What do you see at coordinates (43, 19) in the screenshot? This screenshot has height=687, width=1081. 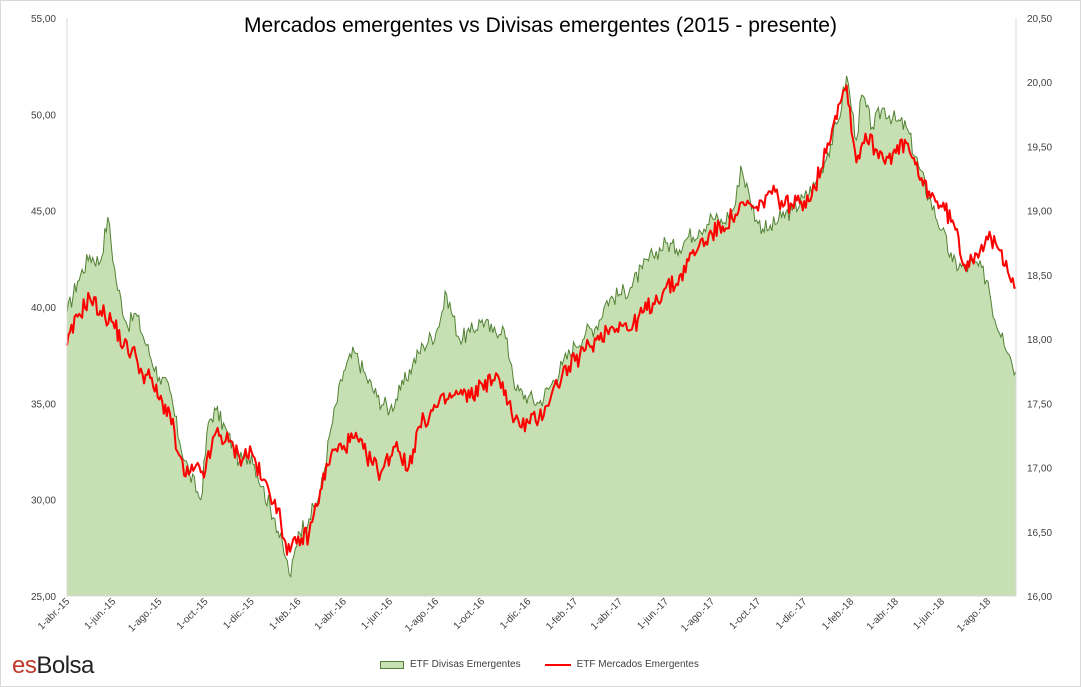 I see `y-left-tick-label: 55,00` at bounding box center [43, 19].